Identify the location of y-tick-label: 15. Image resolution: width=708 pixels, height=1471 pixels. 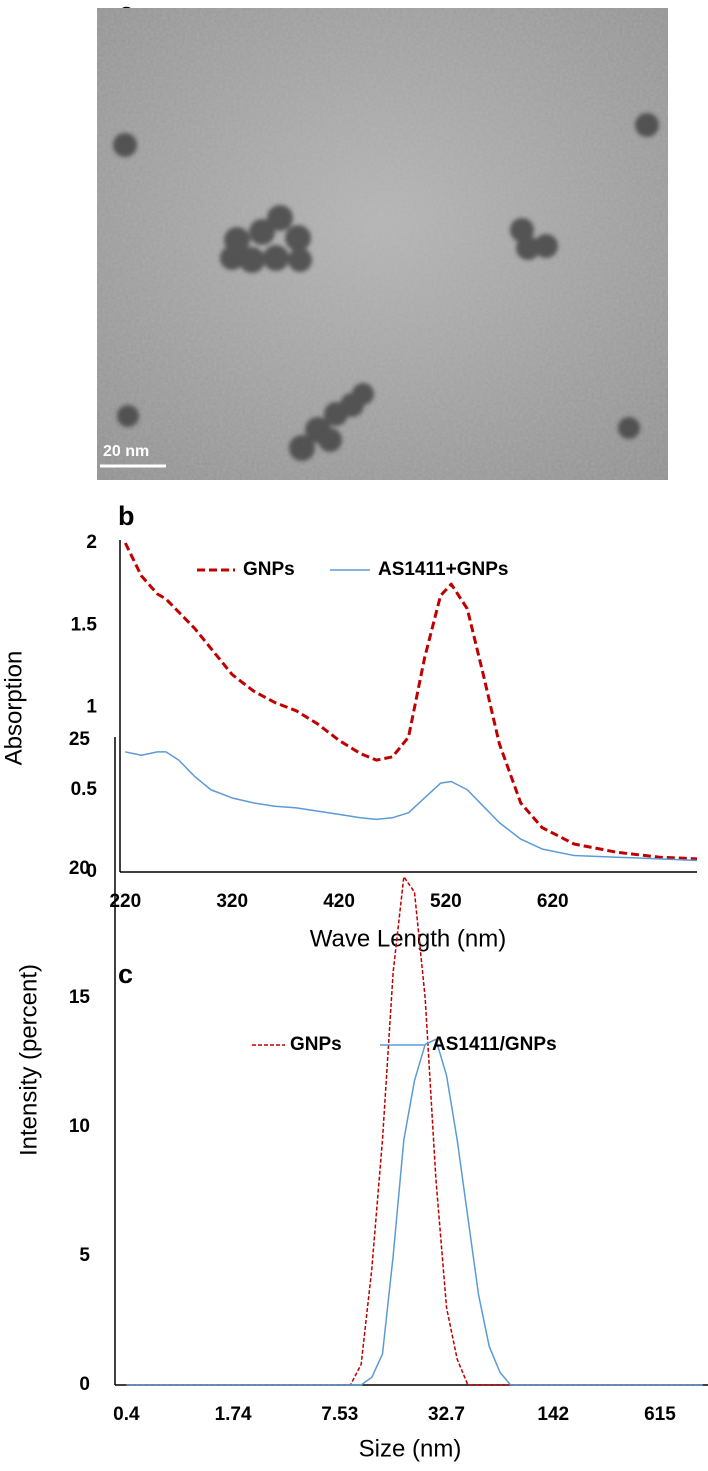
(80, 997).